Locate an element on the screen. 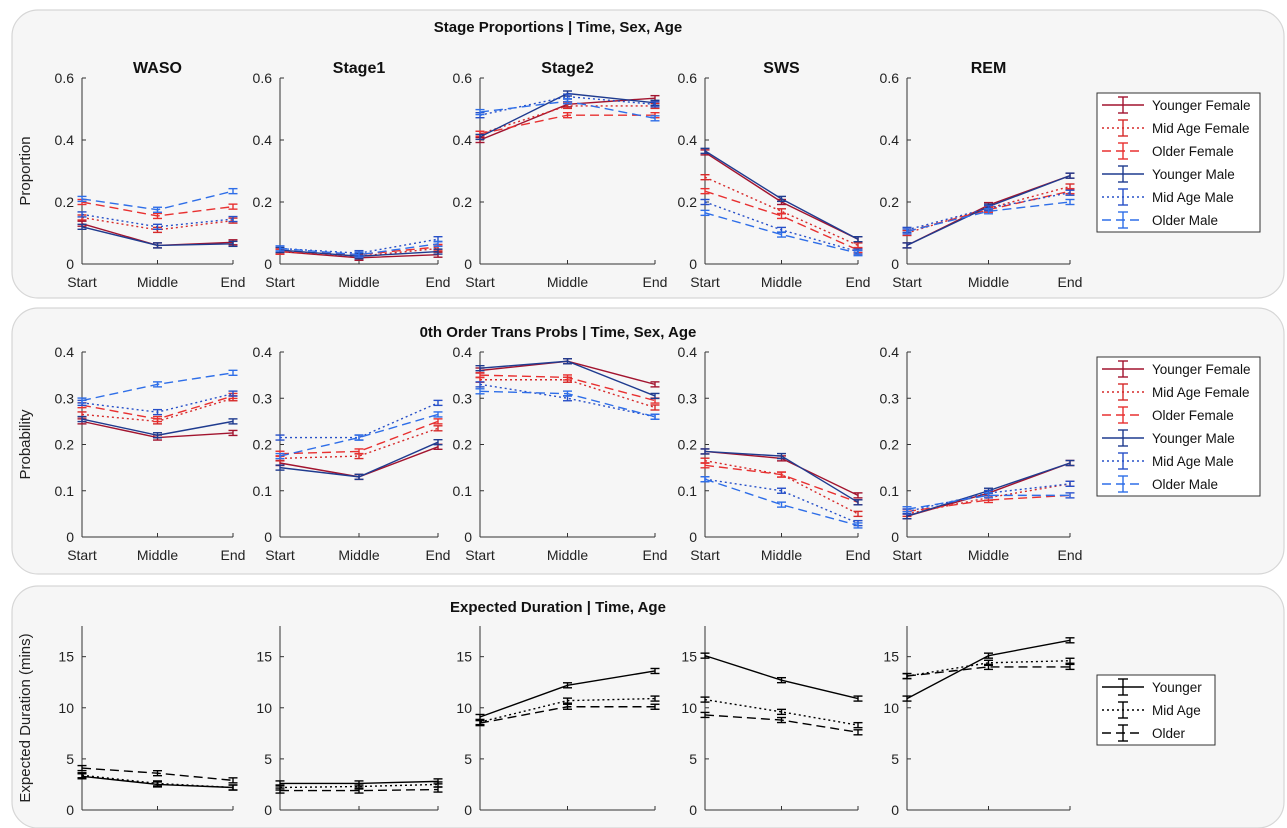 This screenshot has height=828, width=1287. y-axis-label: Proportion is located at coordinates (25, 170).